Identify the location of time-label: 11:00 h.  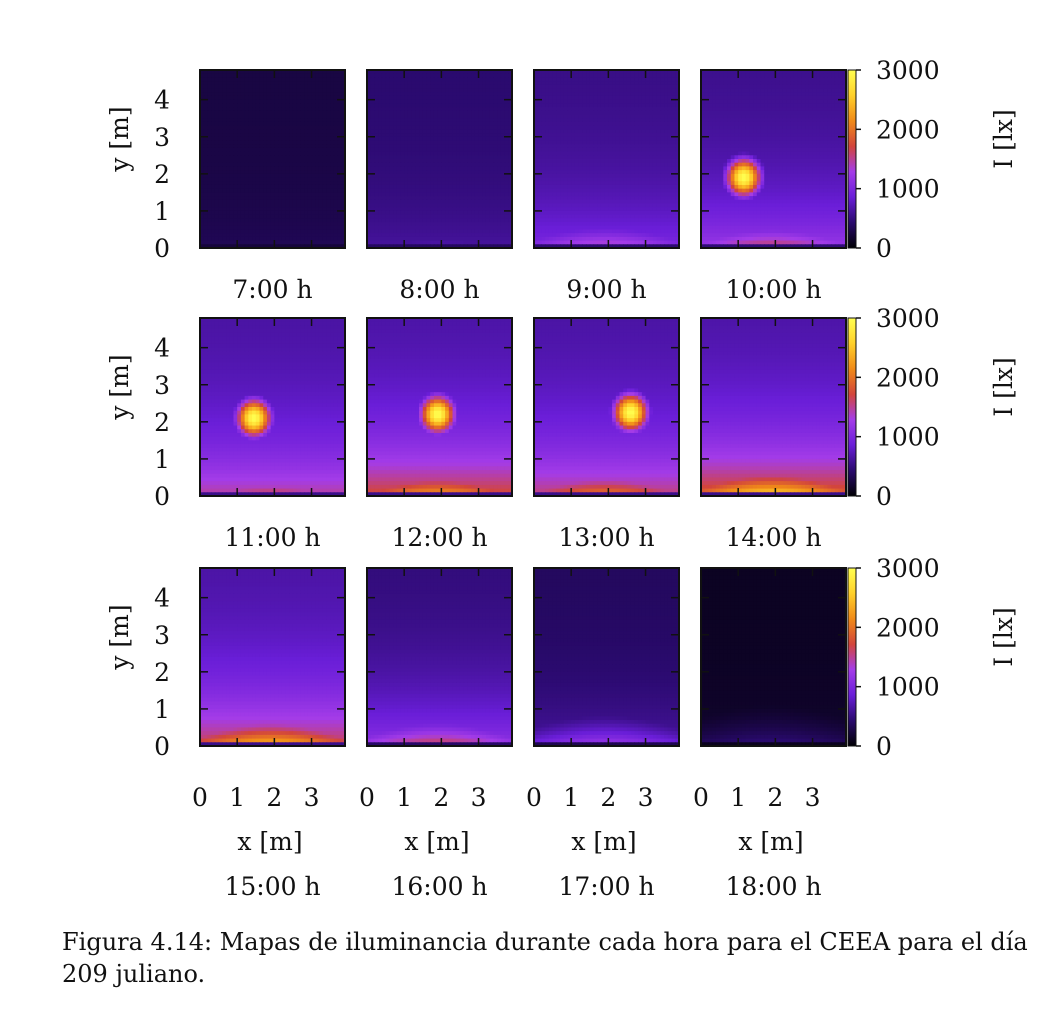
(272, 537).